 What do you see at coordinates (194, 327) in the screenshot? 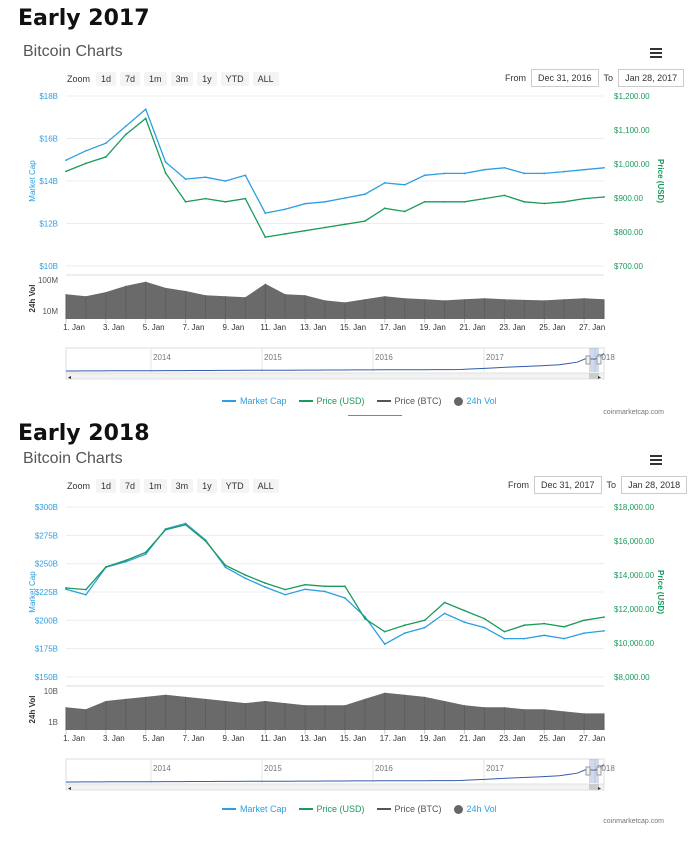
I see `x-tick-label: 7. Jan` at bounding box center [194, 327].